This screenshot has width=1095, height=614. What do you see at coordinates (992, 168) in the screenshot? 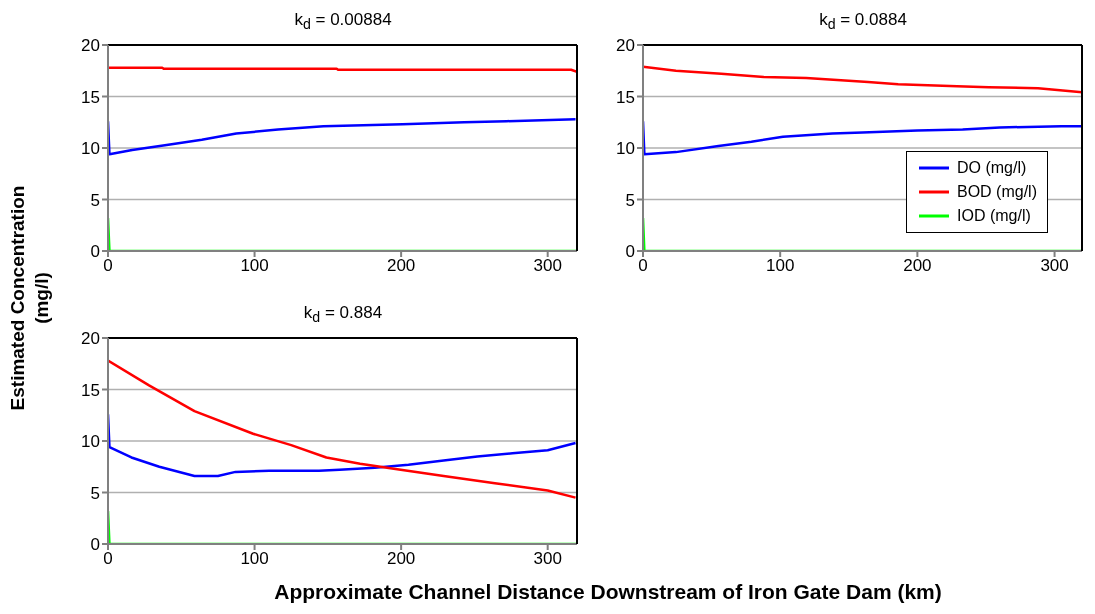
I see `legend-label: DO (mg/l)` at bounding box center [992, 168].